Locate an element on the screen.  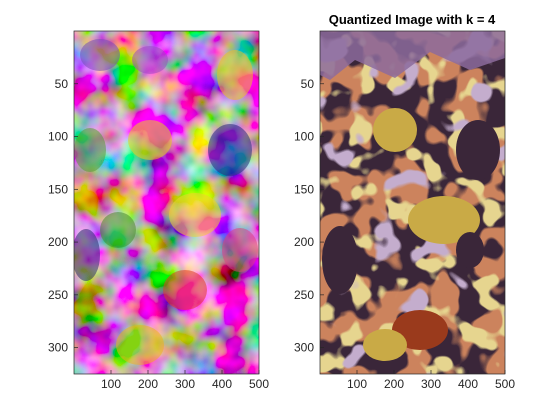
left-ytick-label: 150 is located at coordinates (58, 189).